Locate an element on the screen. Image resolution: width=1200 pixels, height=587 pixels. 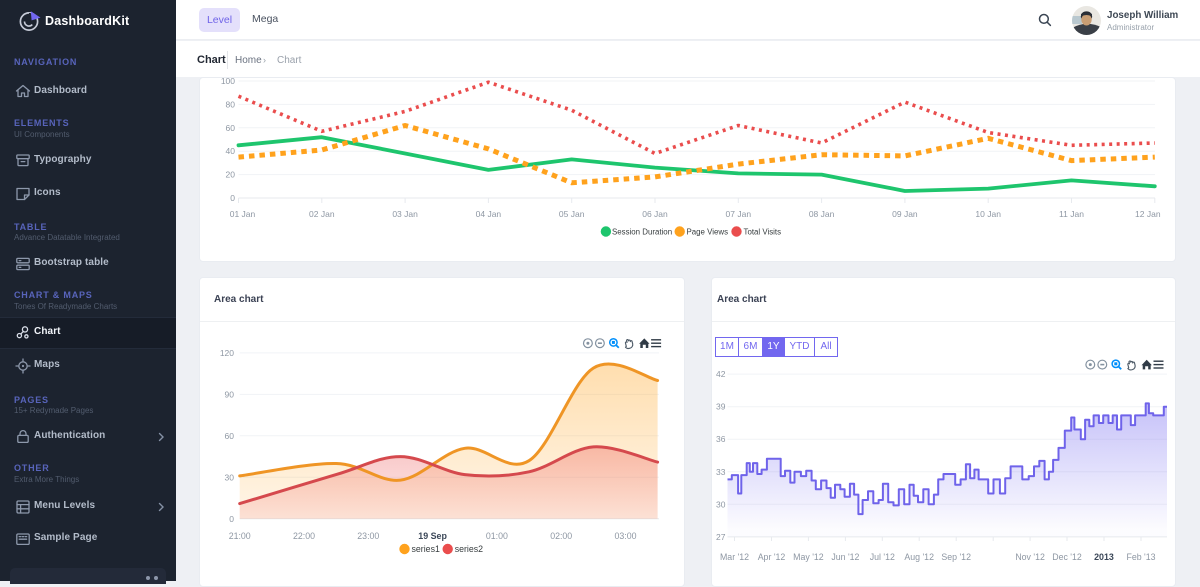
svg-text: 02:00 is located at coordinates (561, 536).